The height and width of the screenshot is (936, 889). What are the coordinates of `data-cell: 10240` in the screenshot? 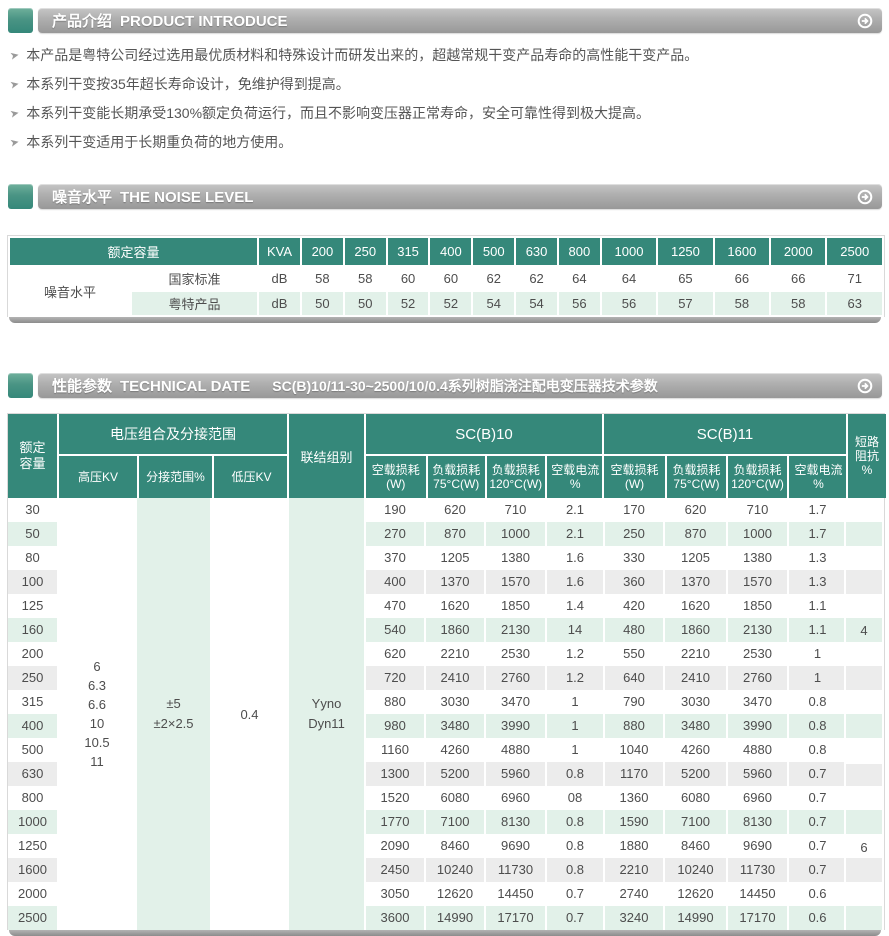 It's located at (694, 870).